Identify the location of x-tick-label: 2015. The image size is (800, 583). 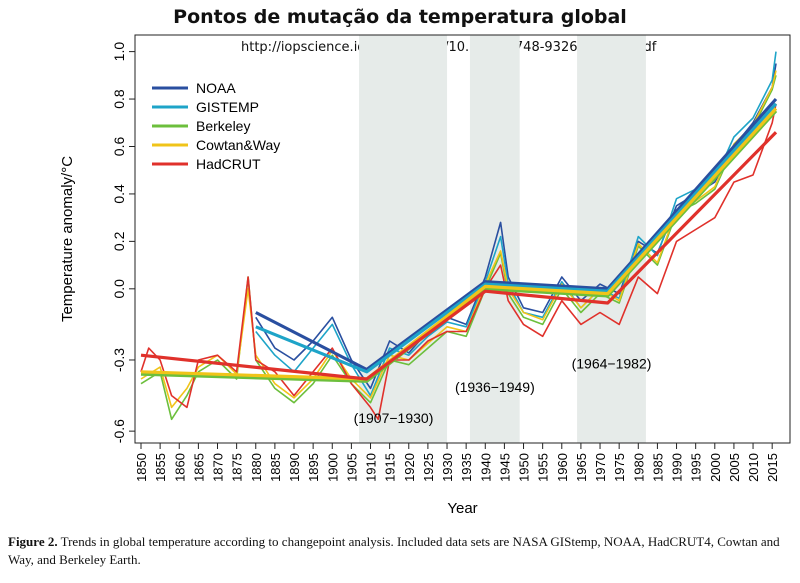
(772, 467).